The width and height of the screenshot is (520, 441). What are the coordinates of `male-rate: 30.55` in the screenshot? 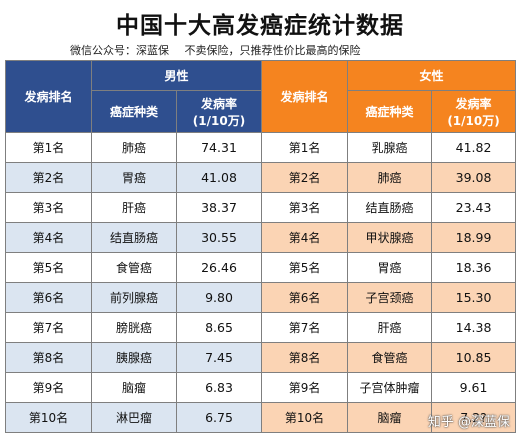 It's located at (219, 237).